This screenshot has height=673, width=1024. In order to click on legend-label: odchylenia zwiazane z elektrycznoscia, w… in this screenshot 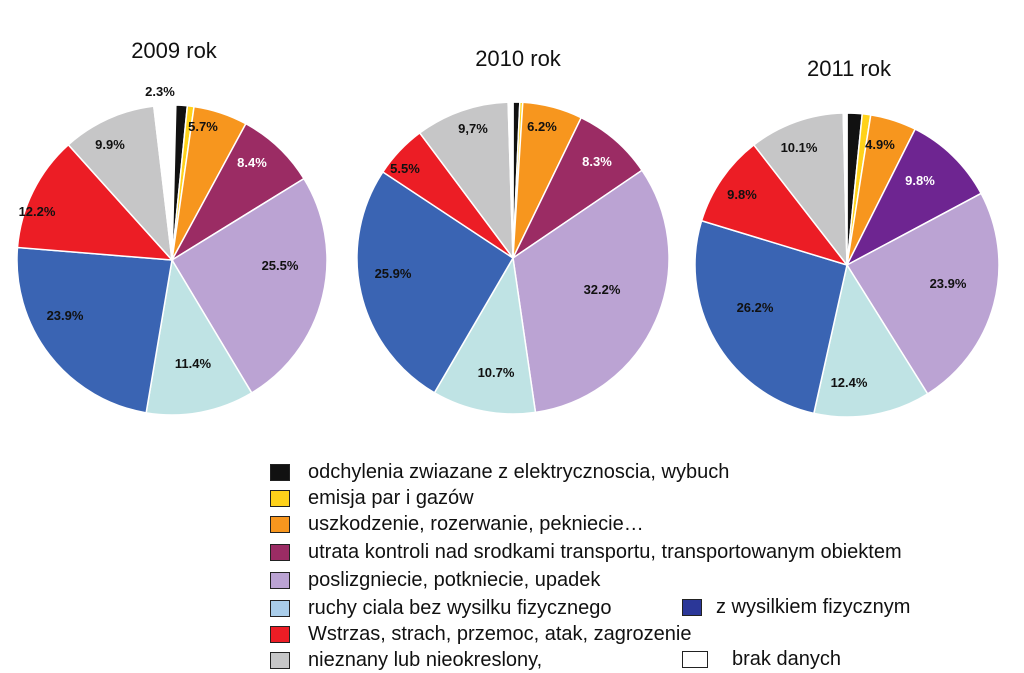, I will do `click(519, 471)`.